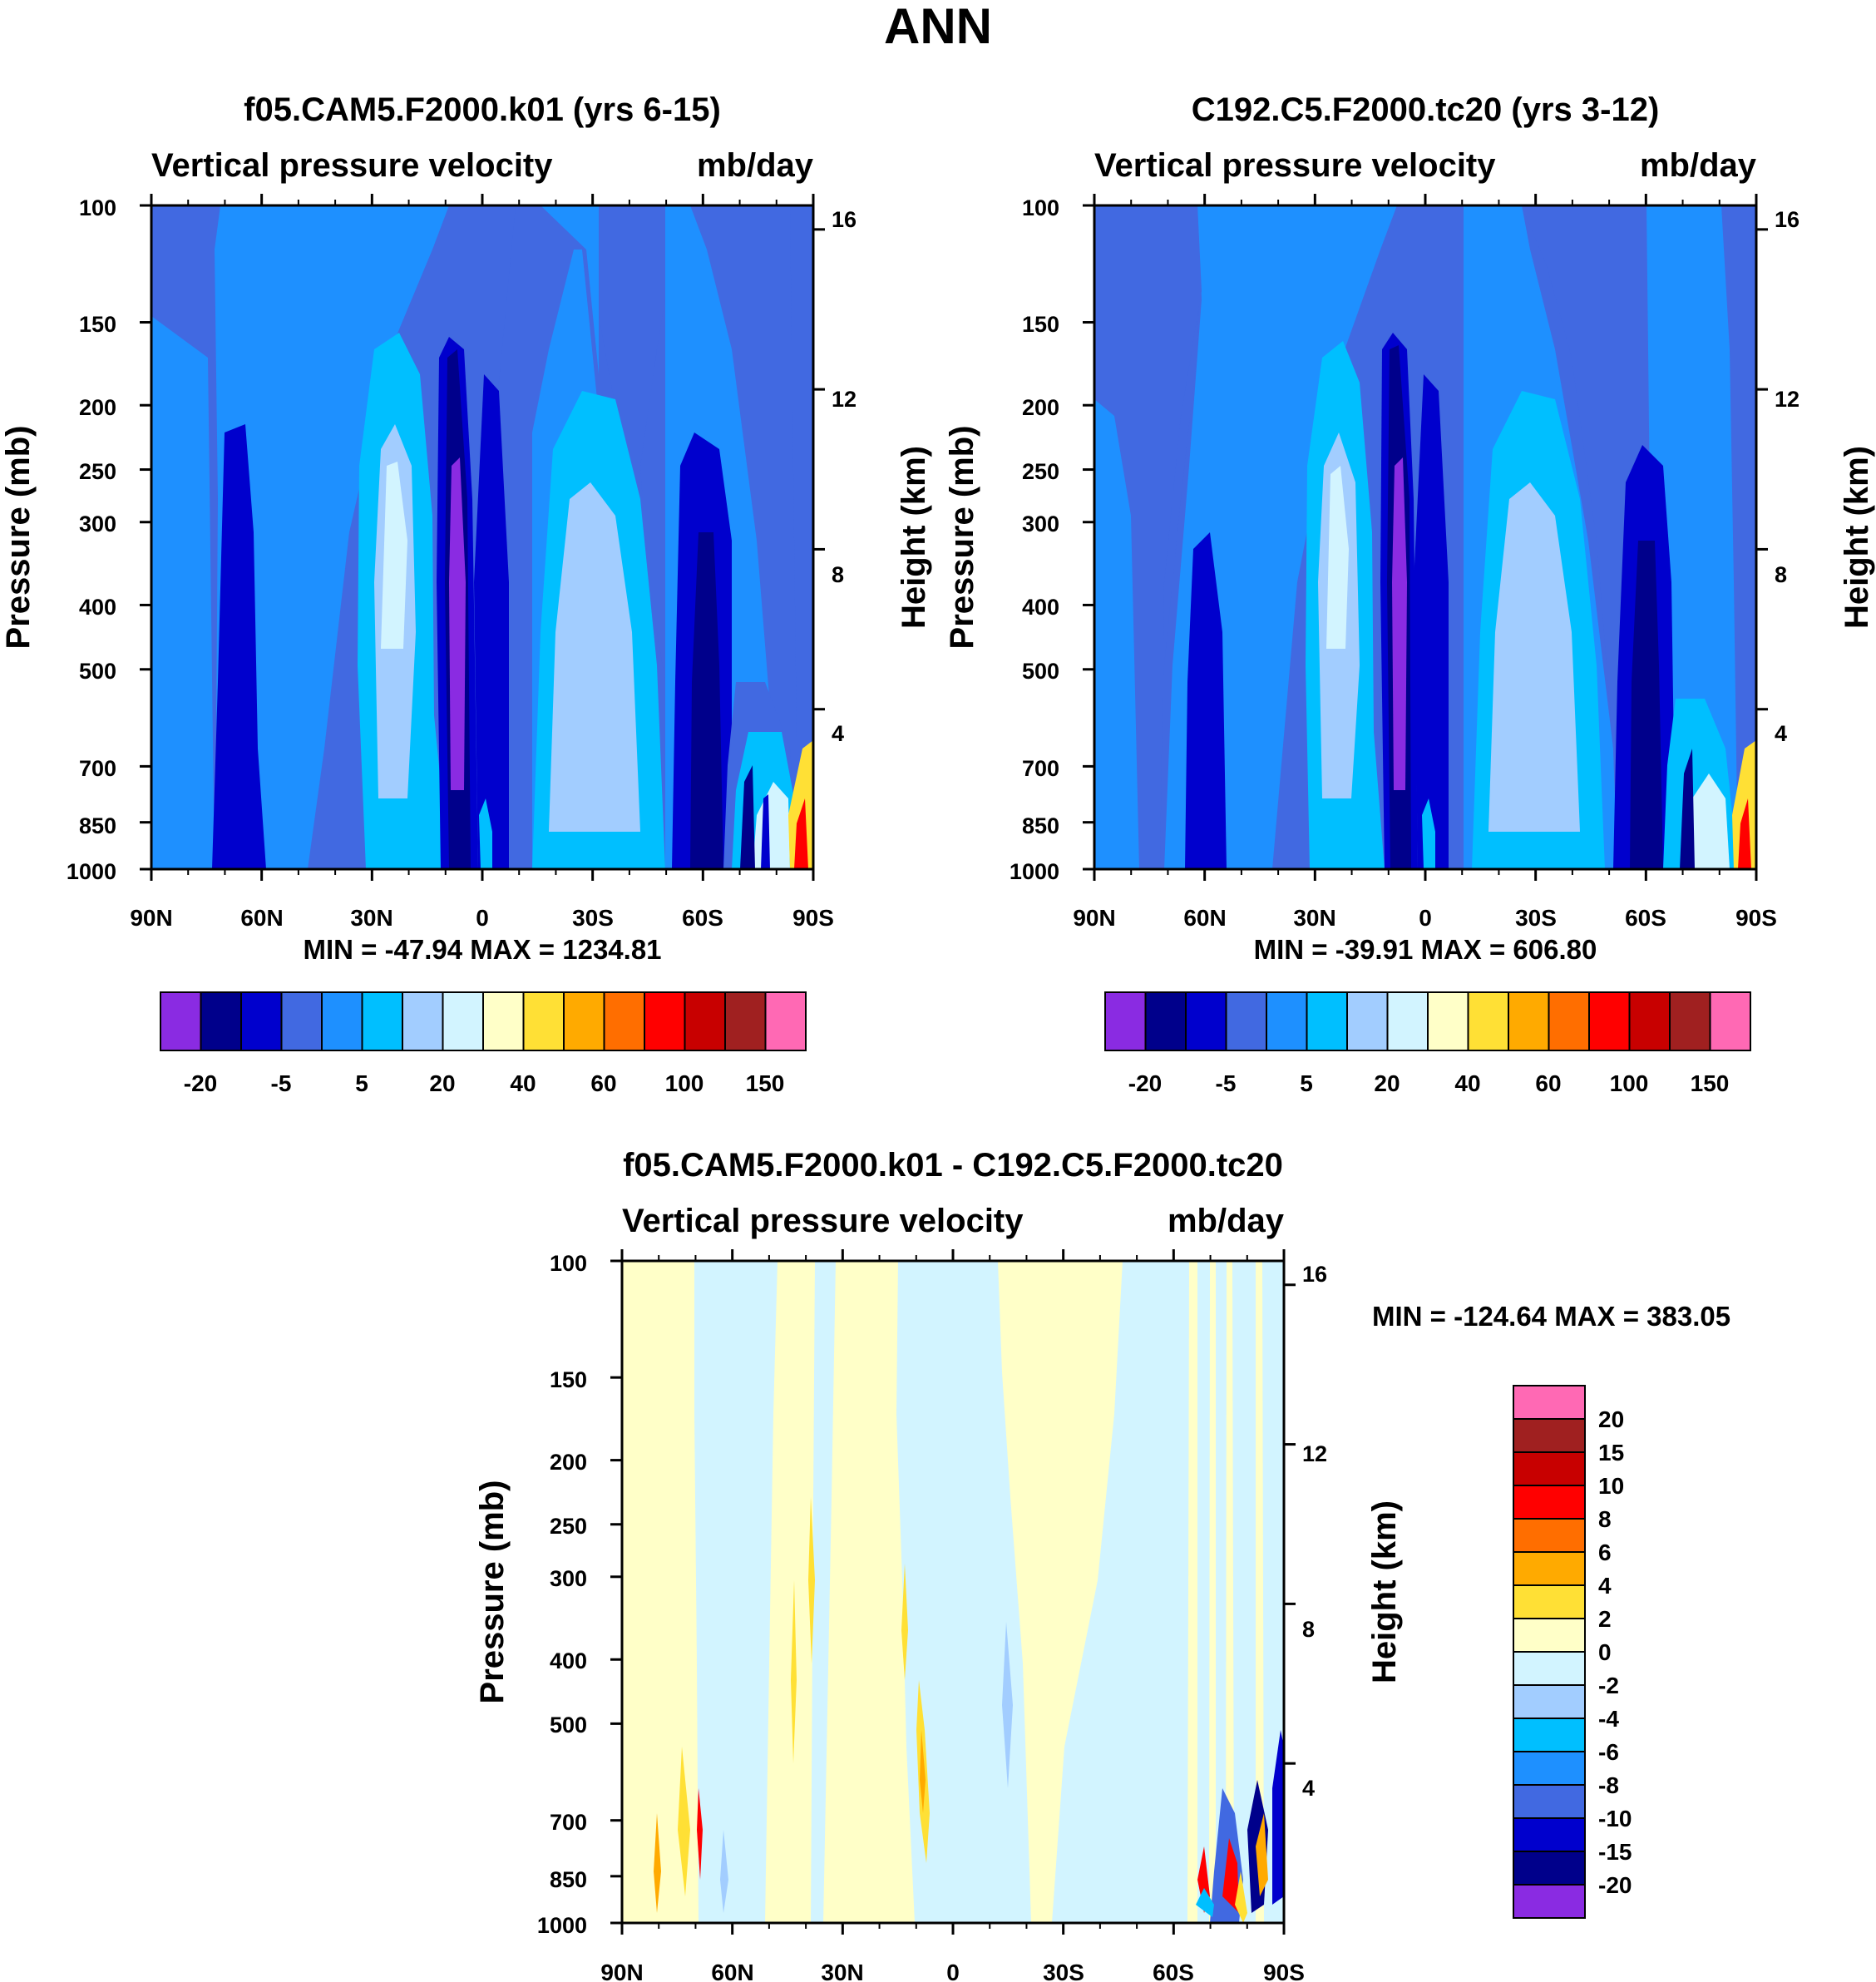 The width and height of the screenshot is (1876, 1982). I want to click on panel-diff-min-max: MIN = -124.64 MAX = 383.05, so click(1551, 1316).